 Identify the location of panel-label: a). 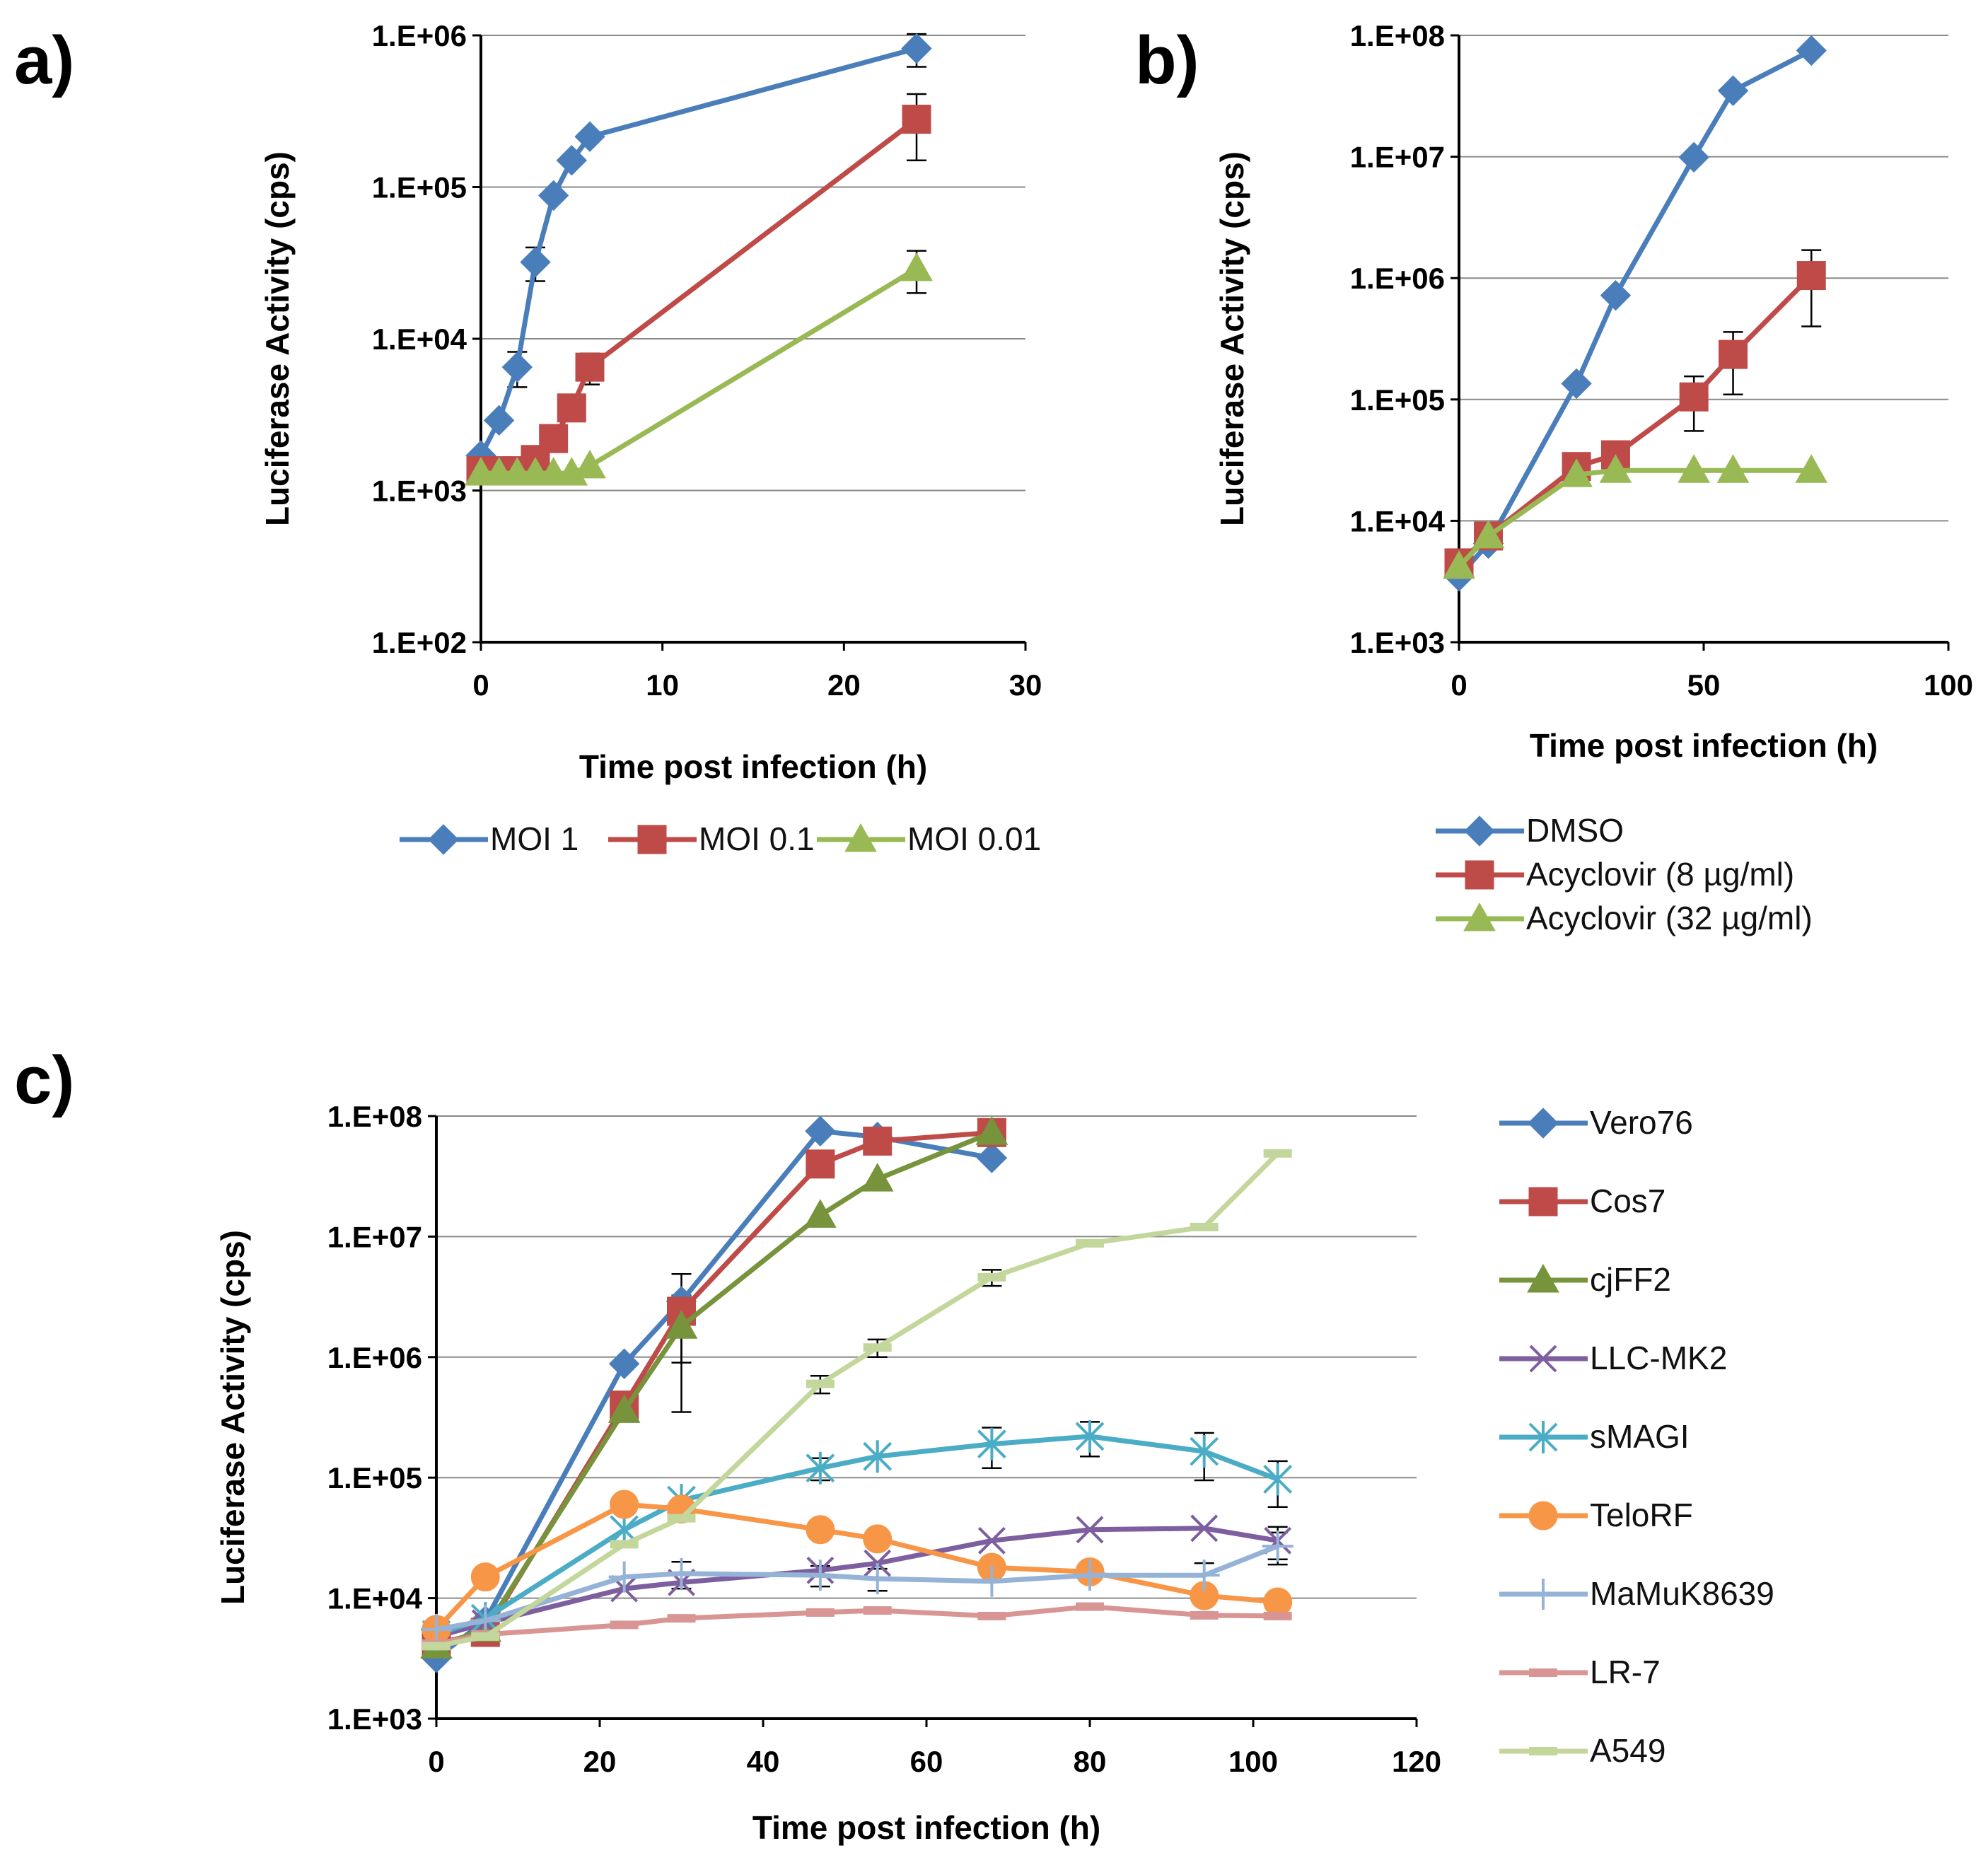
(44, 60).